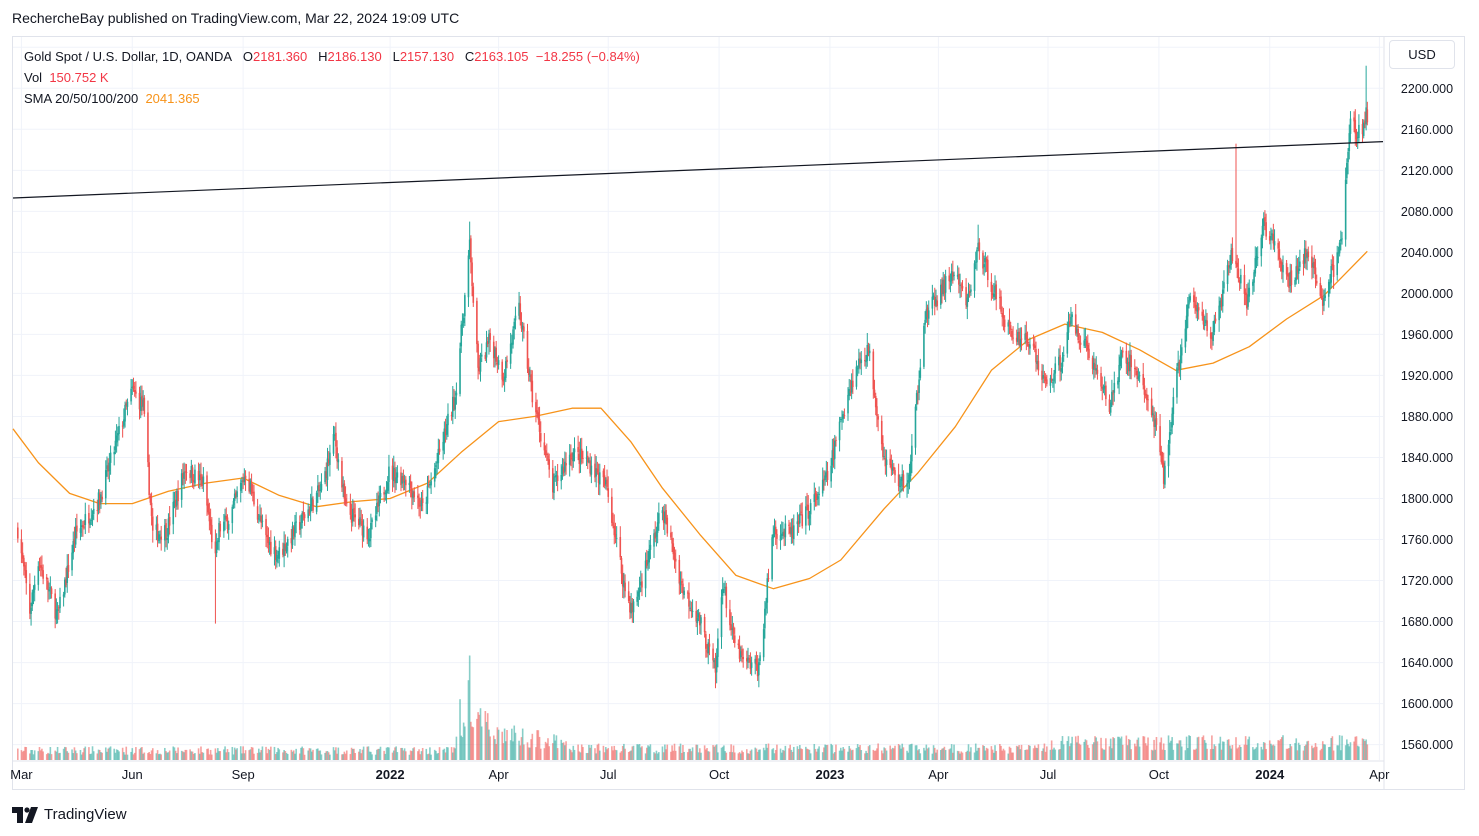 This screenshot has height=836, width=1479. Describe the element at coordinates (69, 814) in the screenshot. I see `tradingview-brand: TradingView` at that location.